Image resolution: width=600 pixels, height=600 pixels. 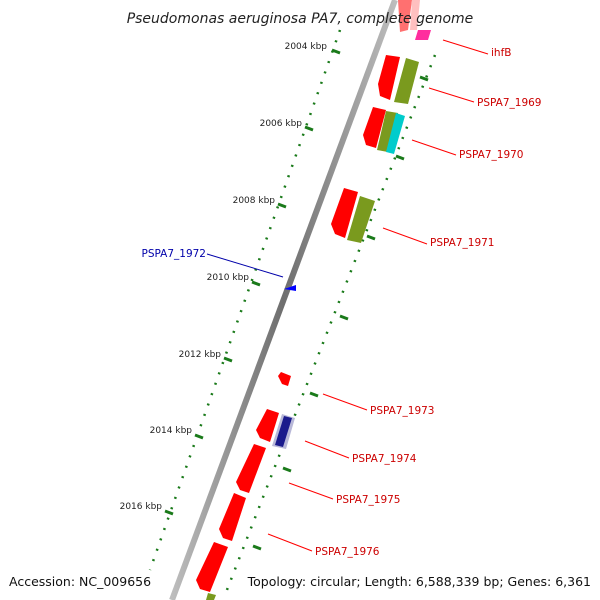 What do you see at coordinates (374, 127) in the screenshot?
I see `gene-1970-red` at bounding box center [374, 127].